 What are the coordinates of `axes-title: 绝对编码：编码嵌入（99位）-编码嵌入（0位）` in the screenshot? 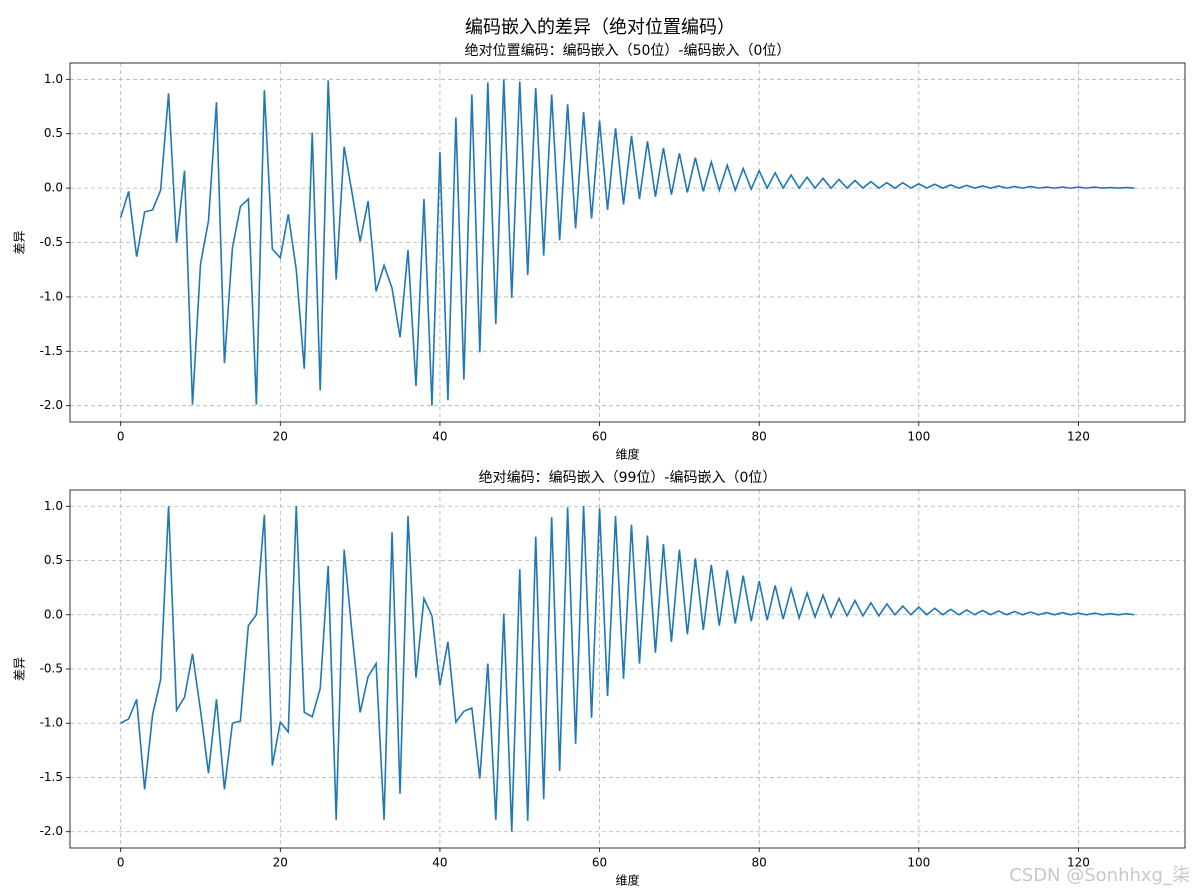 It's located at (628, 478).